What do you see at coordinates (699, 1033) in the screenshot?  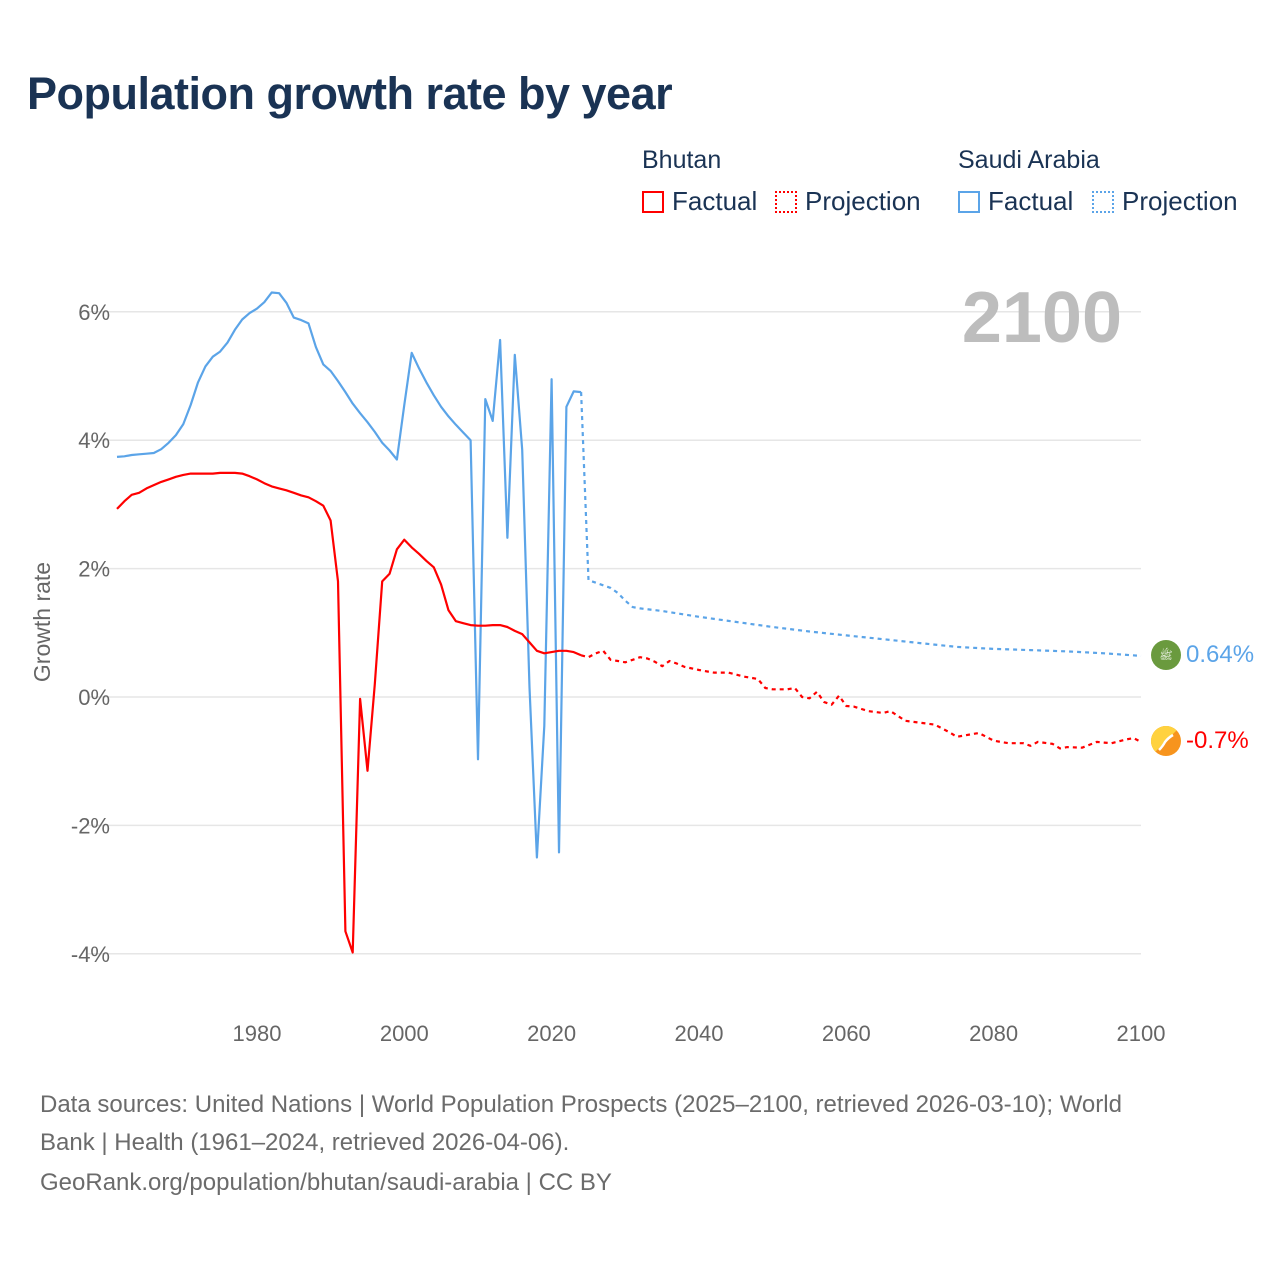 I see `x-tick-label: 2040` at bounding box center [699, 1033].